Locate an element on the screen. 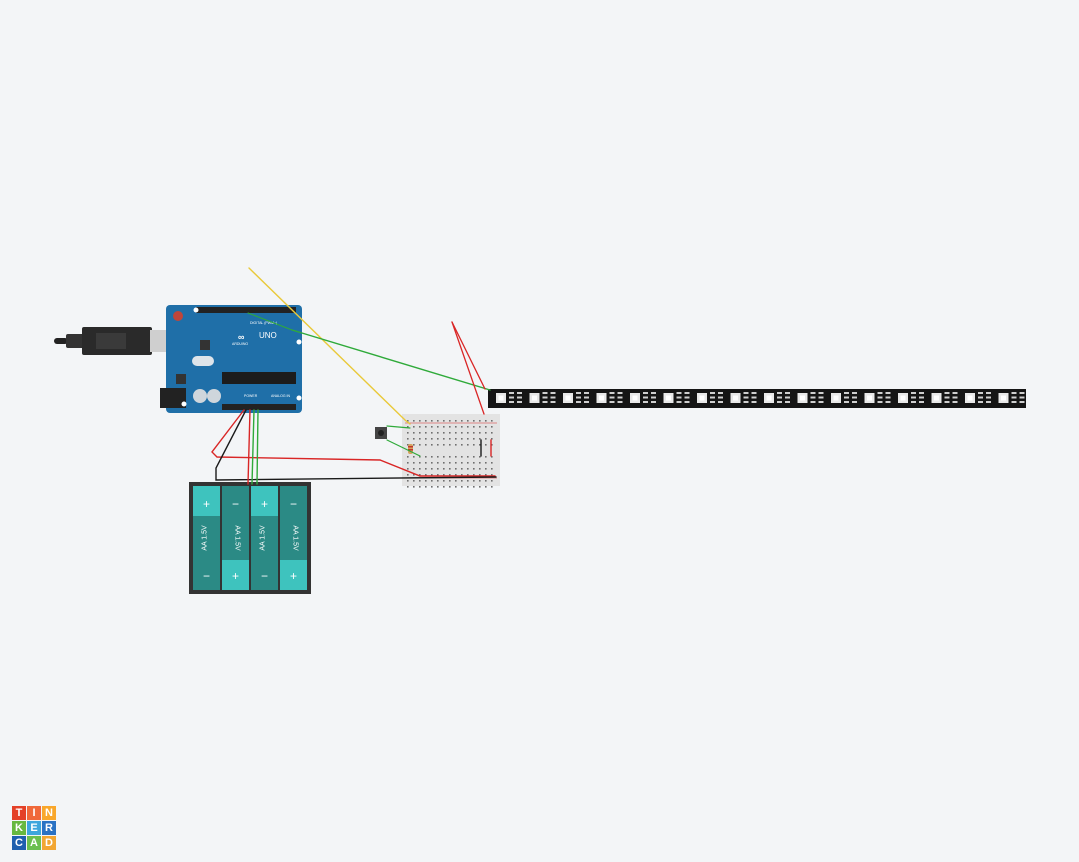  power-analog-header is located at coordinates (259, 407).